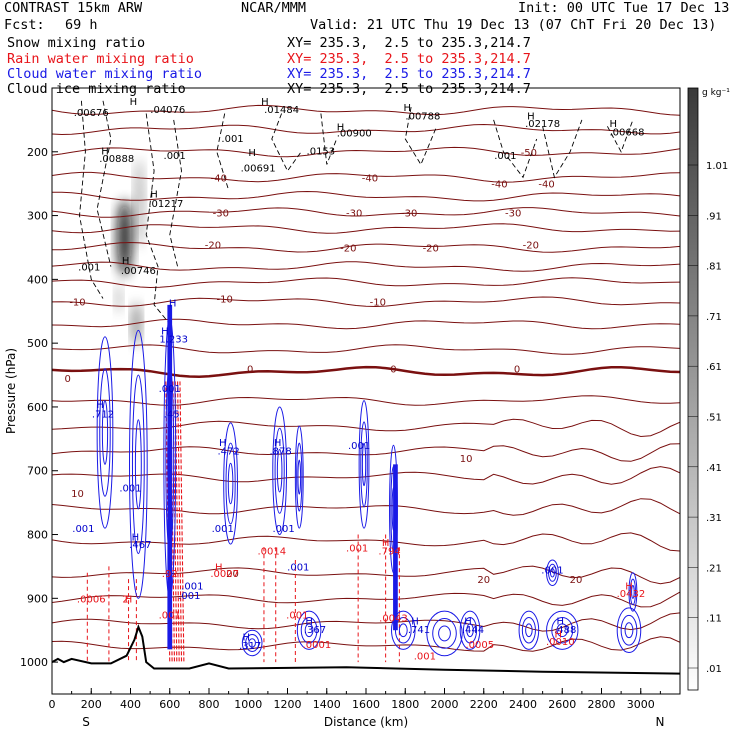 This screenshot has width=740, height=740. What do you see at coordinates (716, 93) in the screenshot?
I see `colorbar-unit: g kg⁻¹` at bounding box center [716, 93].